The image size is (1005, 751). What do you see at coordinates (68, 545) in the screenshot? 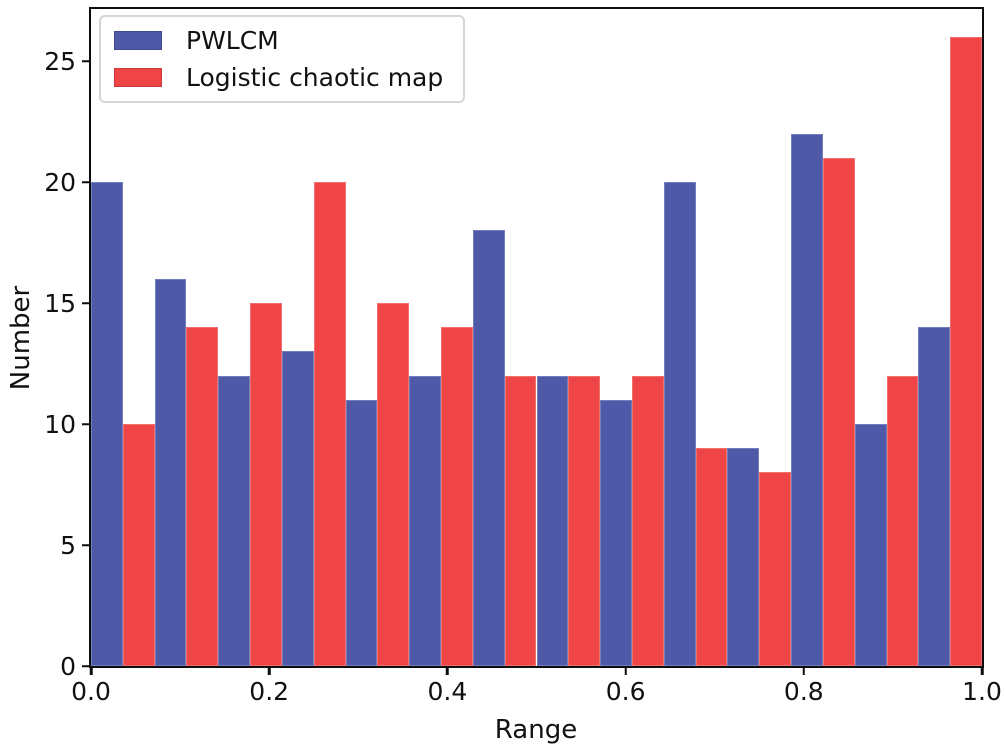
I see `y-tick-label-5: 5` at bounding box center [68, 545].